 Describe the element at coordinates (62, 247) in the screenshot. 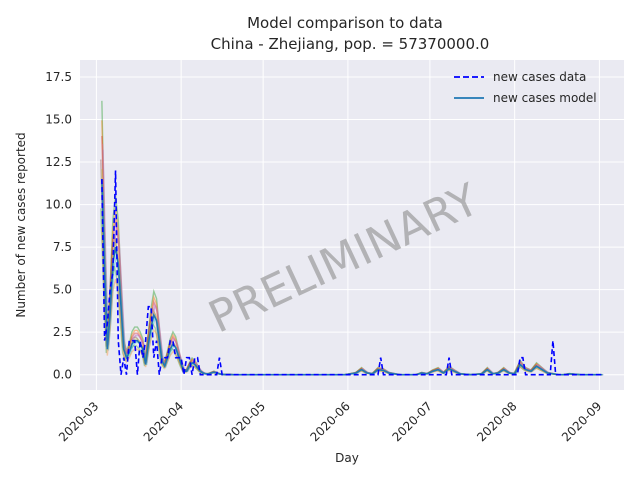

I see `y-tick-label: 7.5` at that location.